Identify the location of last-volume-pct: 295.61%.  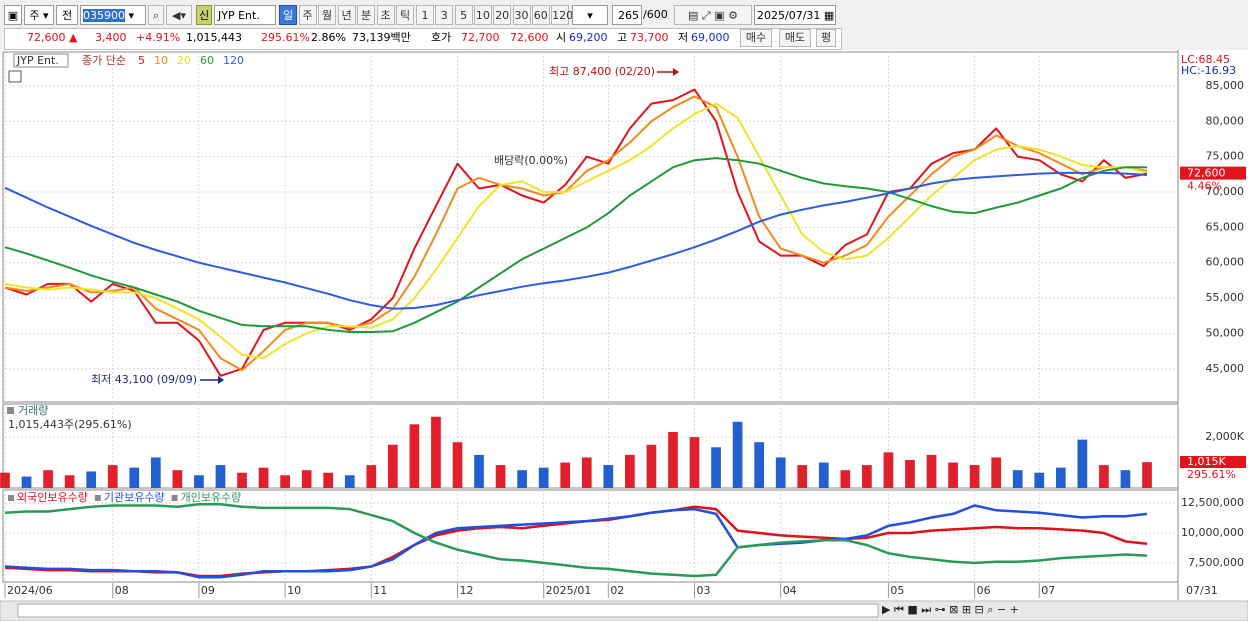
(1211, 474).